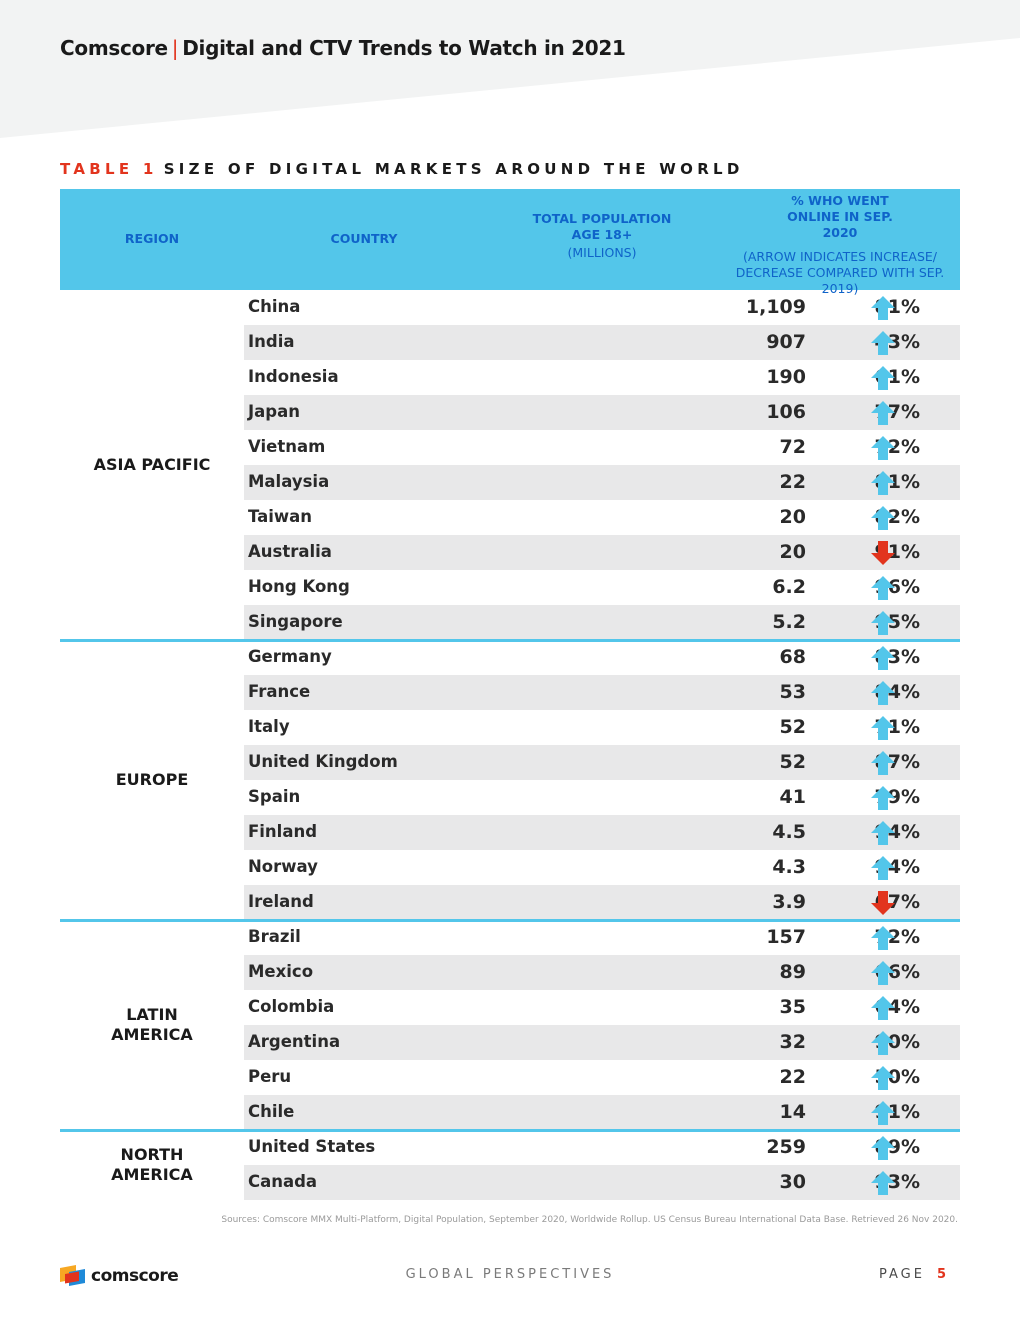 The image size is (1020, 1320). What do you see at coordinates (269, 726) in the screenshot?
I see `country-cell: Italy` at bounding box center [269, 726].